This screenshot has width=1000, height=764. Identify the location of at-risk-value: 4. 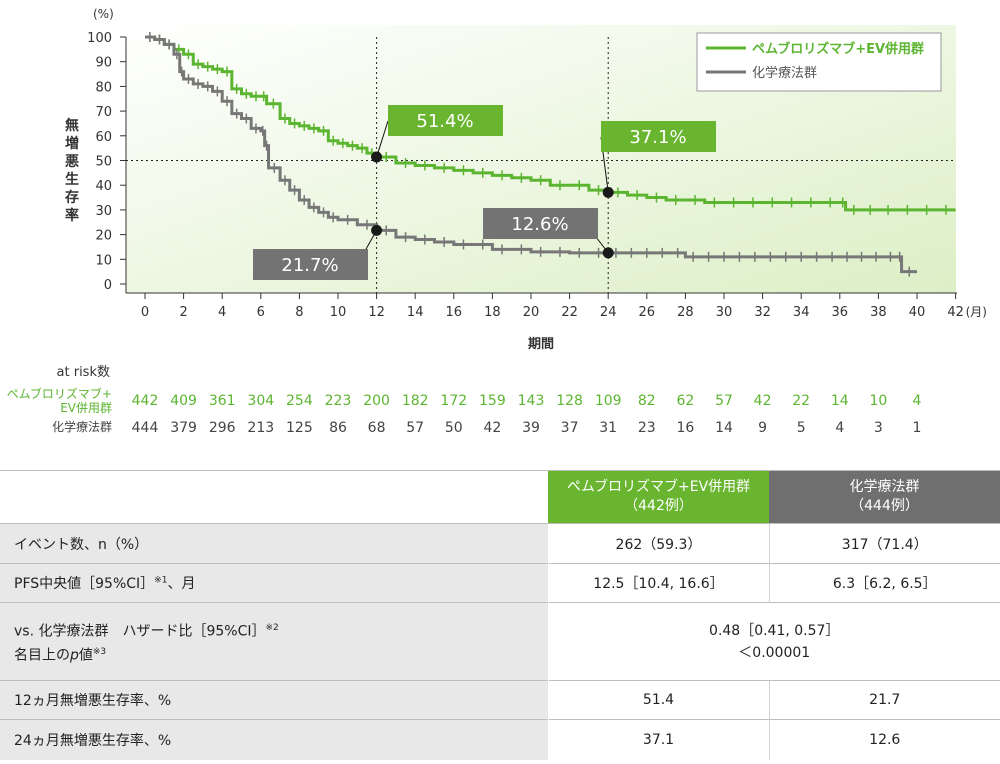
(840, 428).